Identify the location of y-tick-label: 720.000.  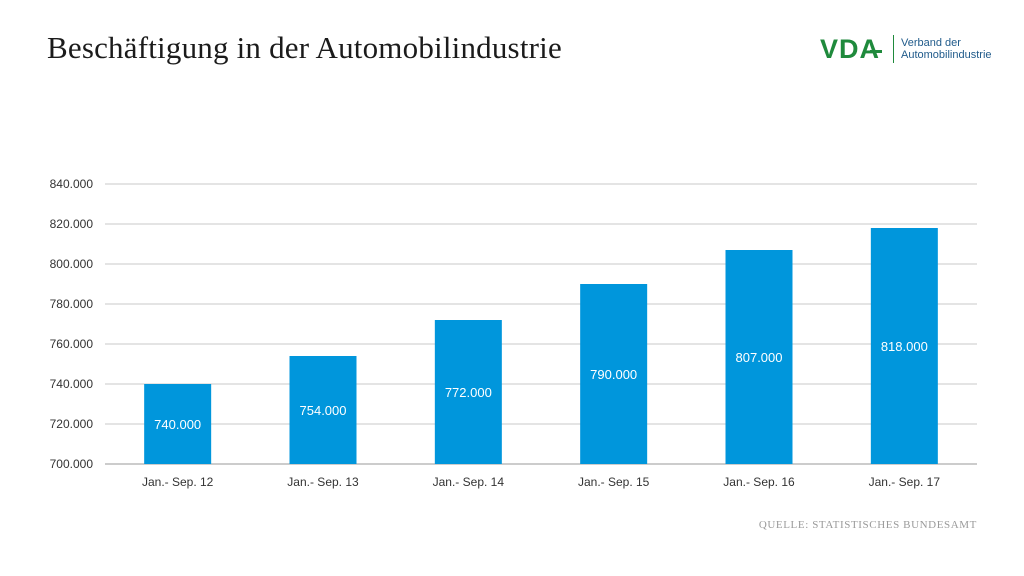
(72, 424).